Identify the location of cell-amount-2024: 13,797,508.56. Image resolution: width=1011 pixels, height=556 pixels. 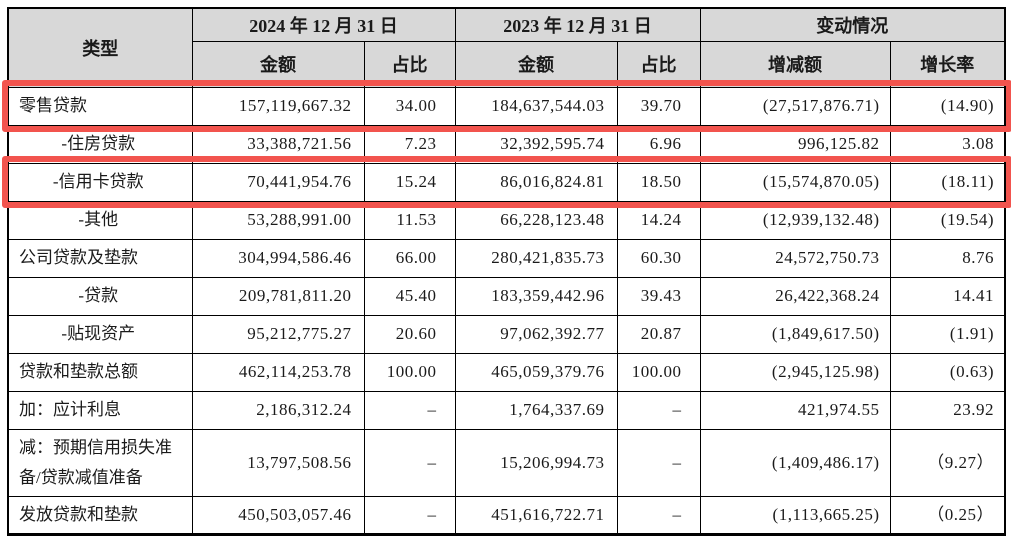
(278, 462).